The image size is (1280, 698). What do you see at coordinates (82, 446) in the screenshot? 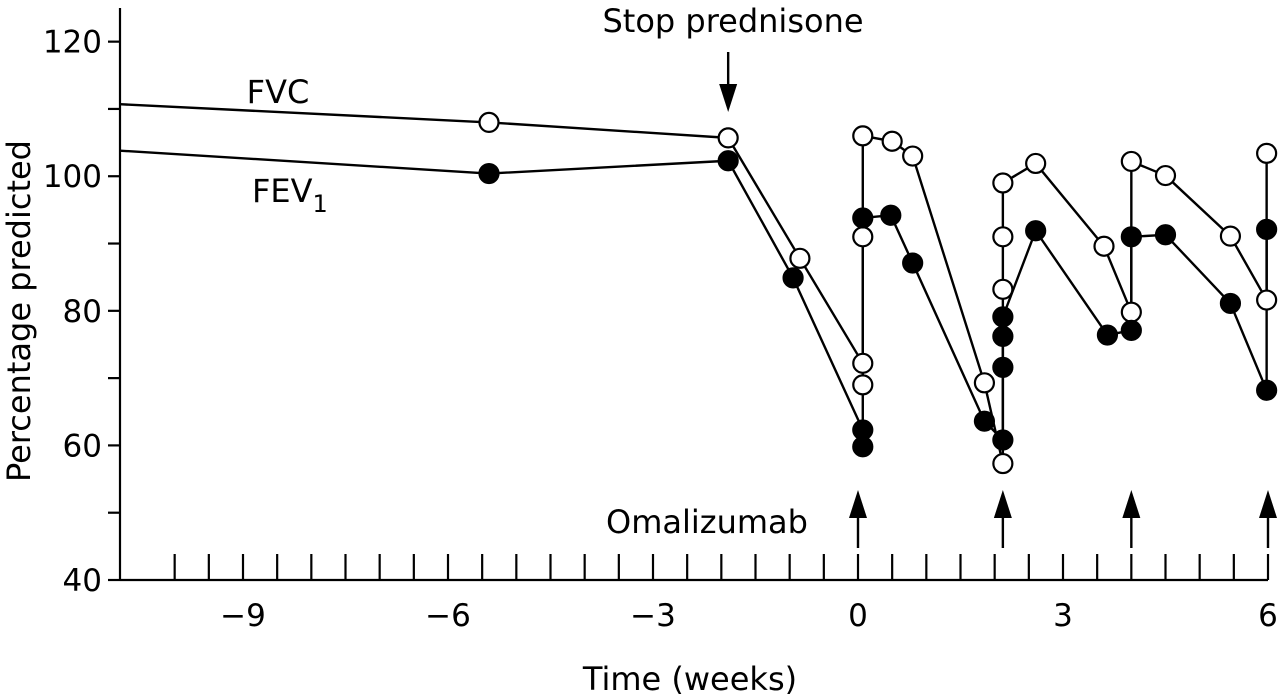
I see `y-tick-label: 60` at bounding box center [82, 446].